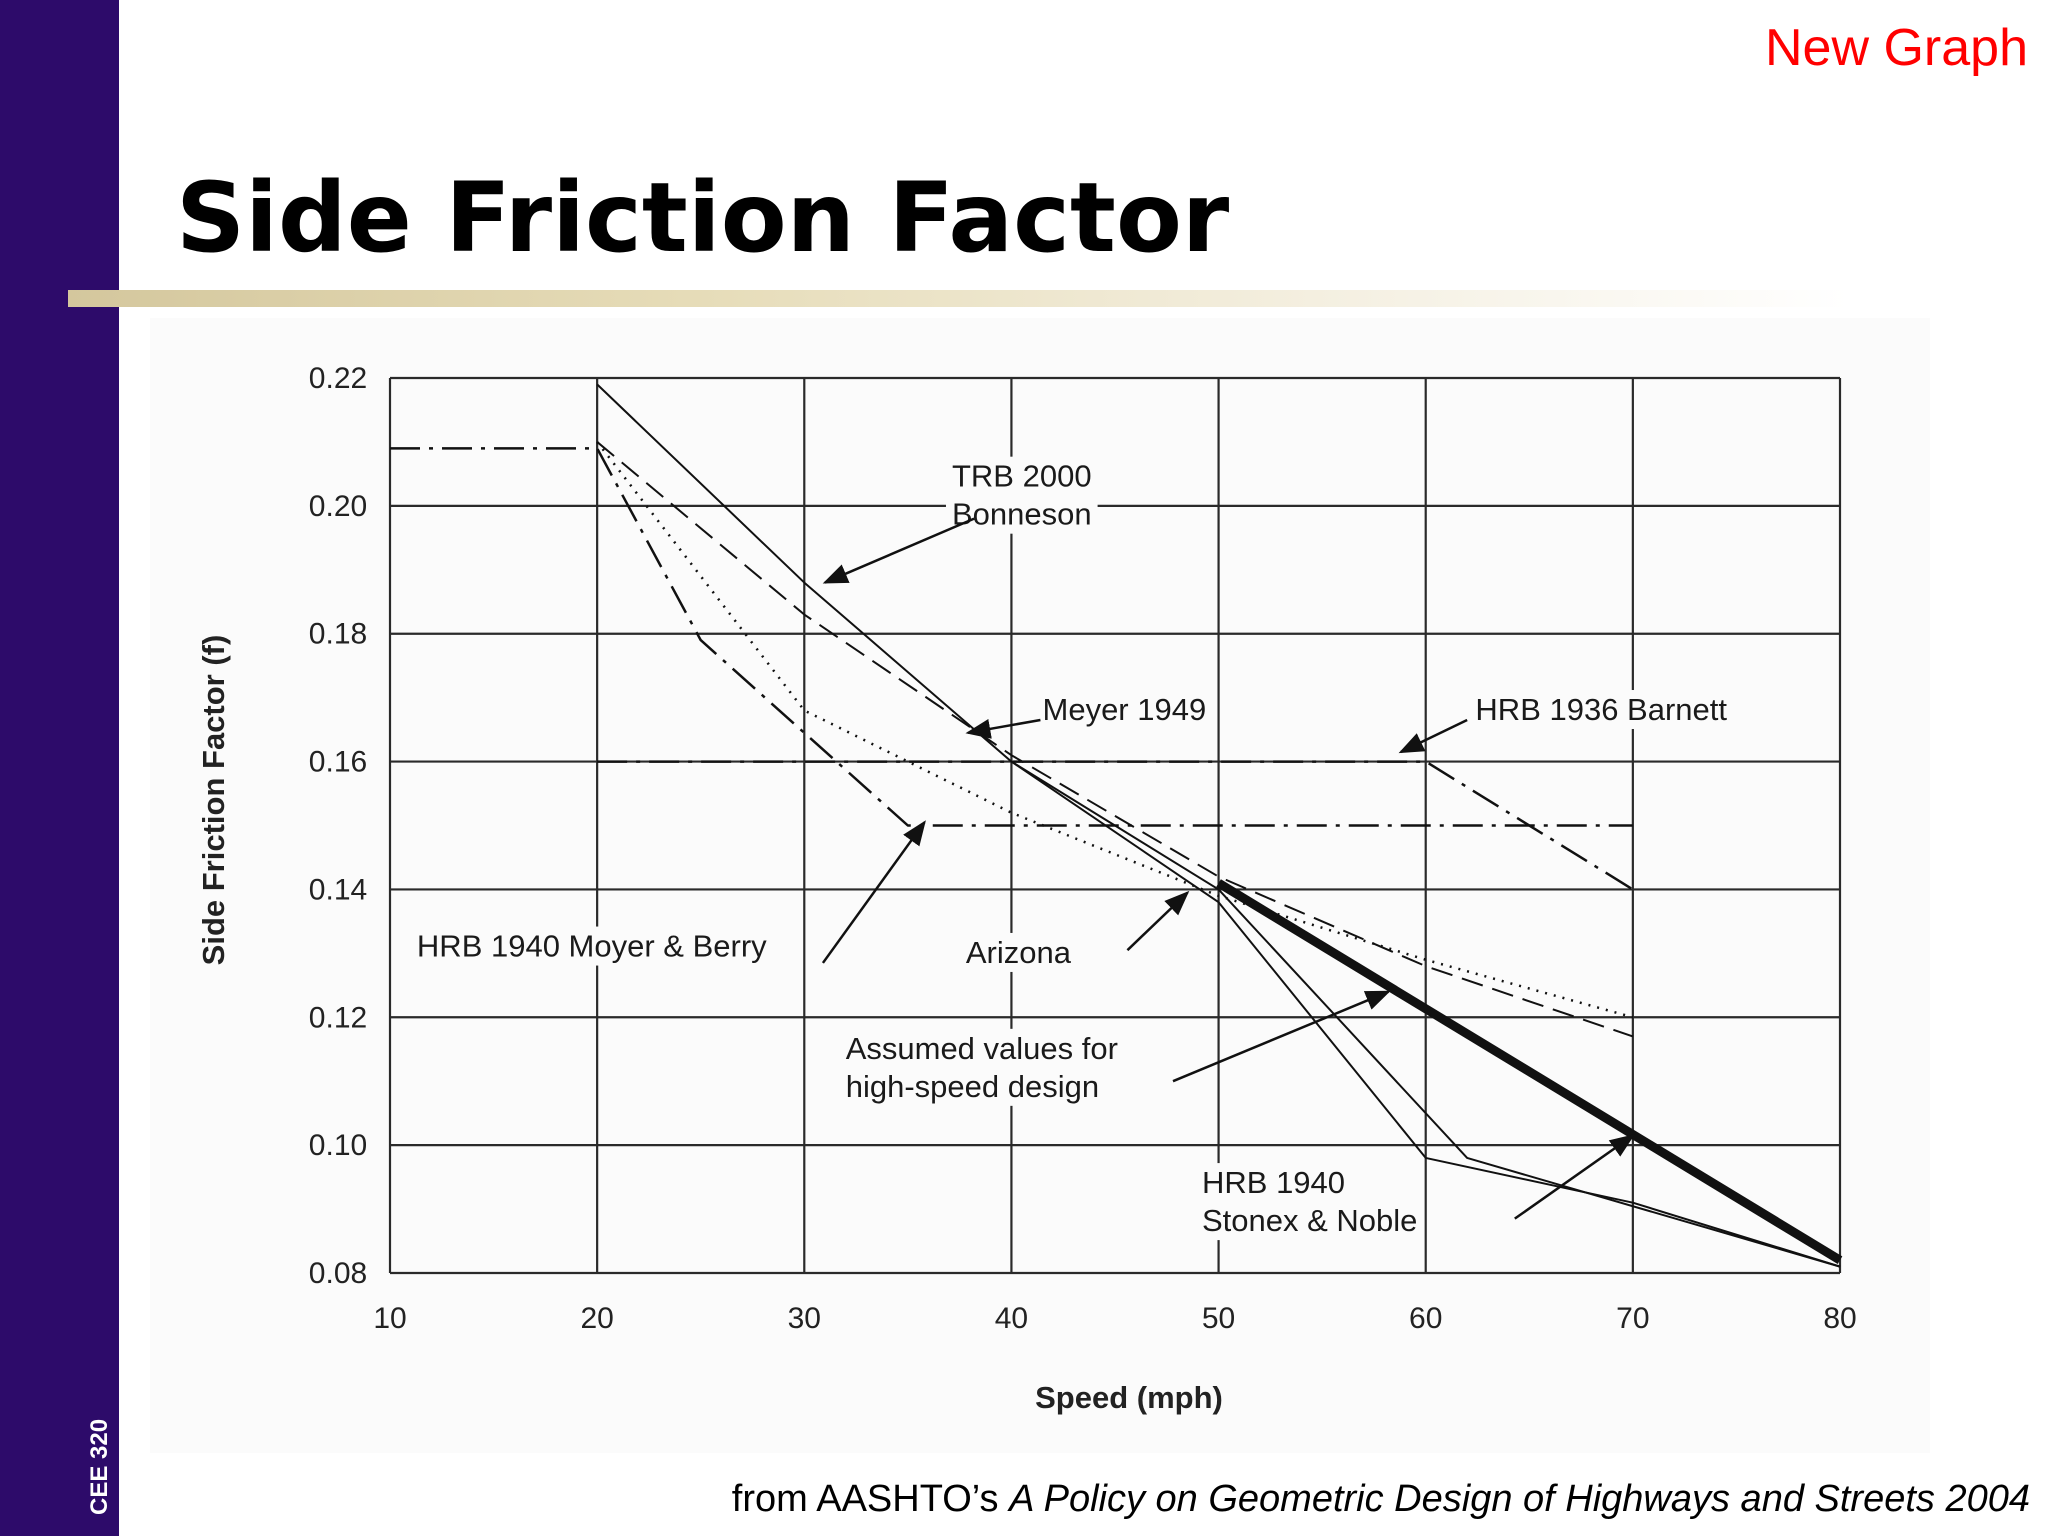 Image resolution: width=2048 pixels, height=1536 pixels. I want to click on annotation-label-5: Arizona, so click(1019, 952).